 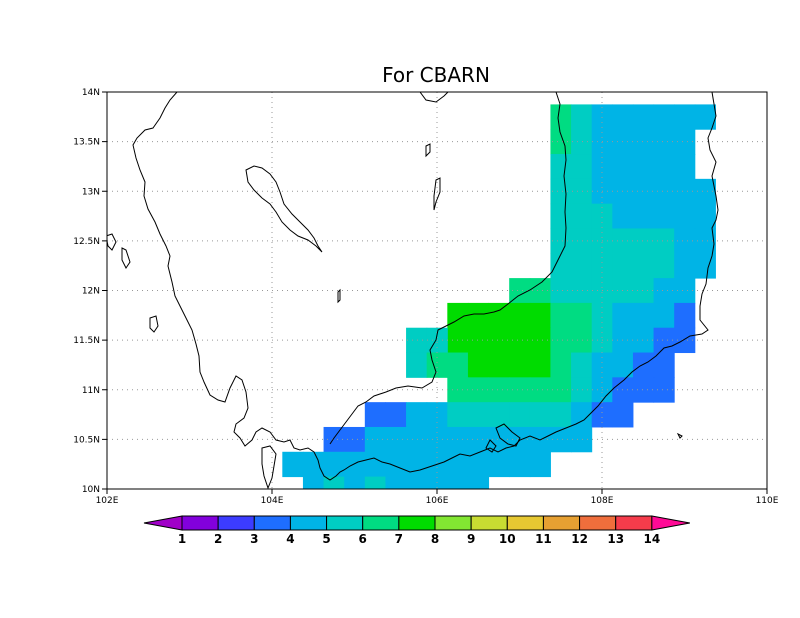 I want to click on y-tick-label: 11.5N, so click(x=86, y=341).